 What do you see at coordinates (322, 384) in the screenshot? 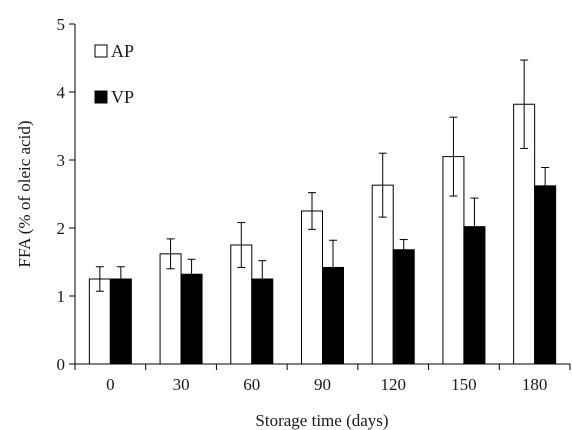
I see `x-tick-label-90: 90` at bounding box center [322, 384].